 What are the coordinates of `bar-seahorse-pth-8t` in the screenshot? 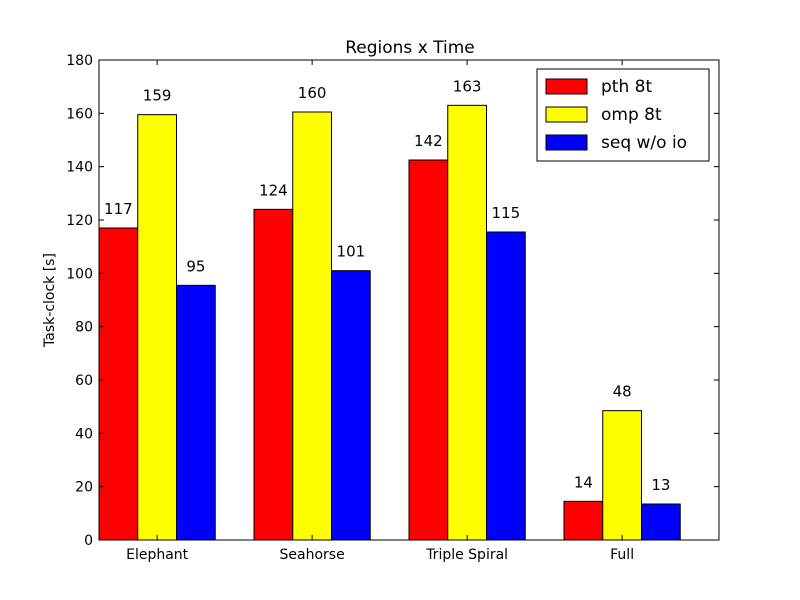 It's located at (273, 374).